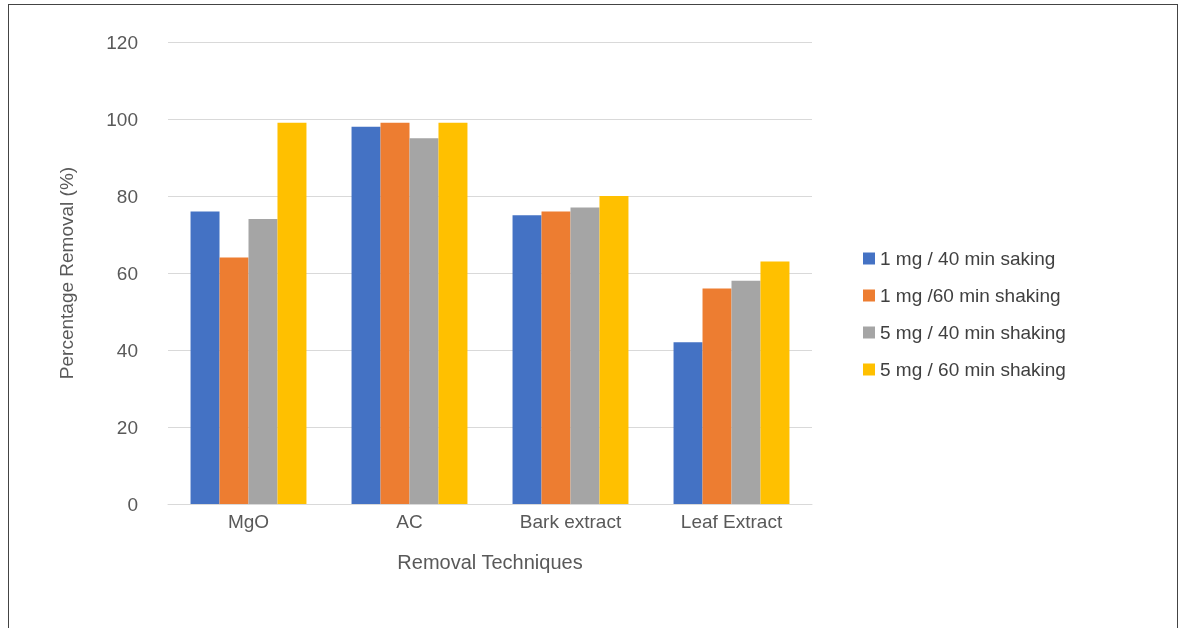  What do you see at coordinates (973, 332) in the screenshot?
I see `legend-label: 5 mg / 40 min shaking` at bounding box center [973, 332].